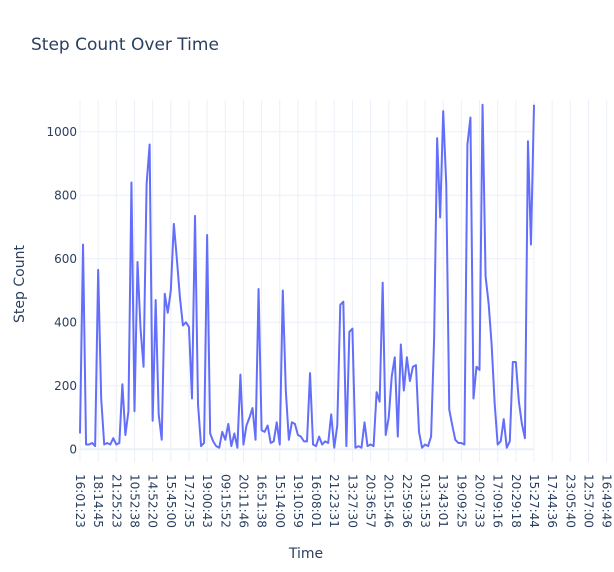 The width and height of the screenshot is (614, 572). I want to click on y-tick-label: 800, so click(65, 195).